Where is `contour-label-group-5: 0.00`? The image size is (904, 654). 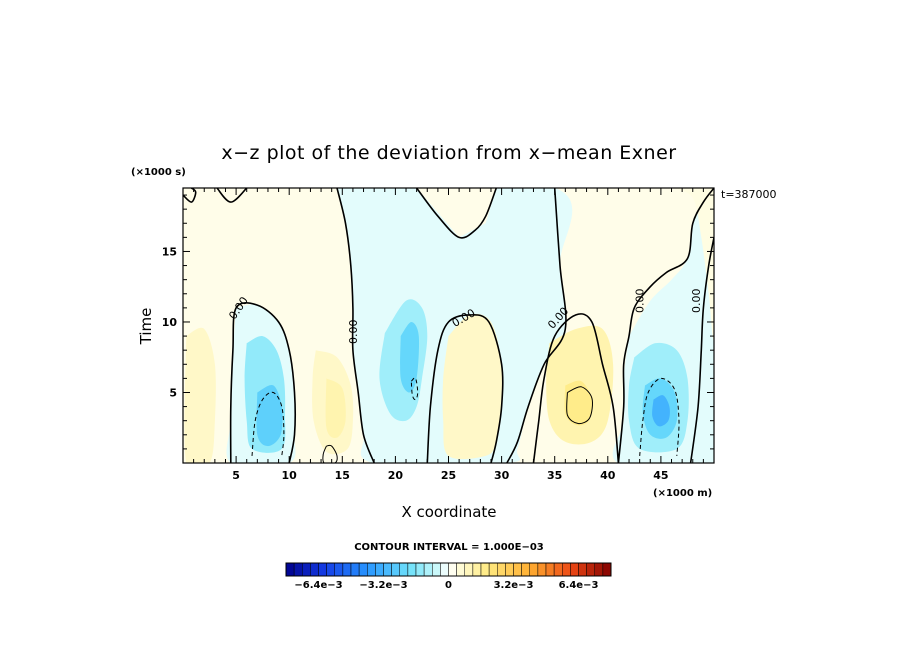
contour-label-group-5: 0.00 is located at coordinates (696, 301).